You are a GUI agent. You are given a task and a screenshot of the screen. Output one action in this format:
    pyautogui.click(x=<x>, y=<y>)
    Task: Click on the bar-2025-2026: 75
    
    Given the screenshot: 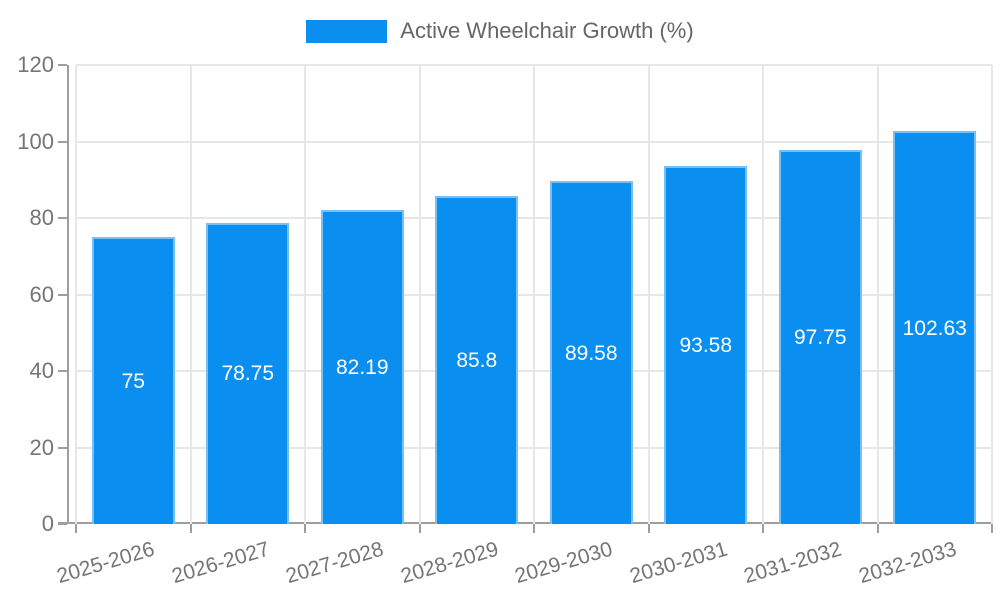 What is the action you would take?
    pyautogui.click(x=133, y=380)
    